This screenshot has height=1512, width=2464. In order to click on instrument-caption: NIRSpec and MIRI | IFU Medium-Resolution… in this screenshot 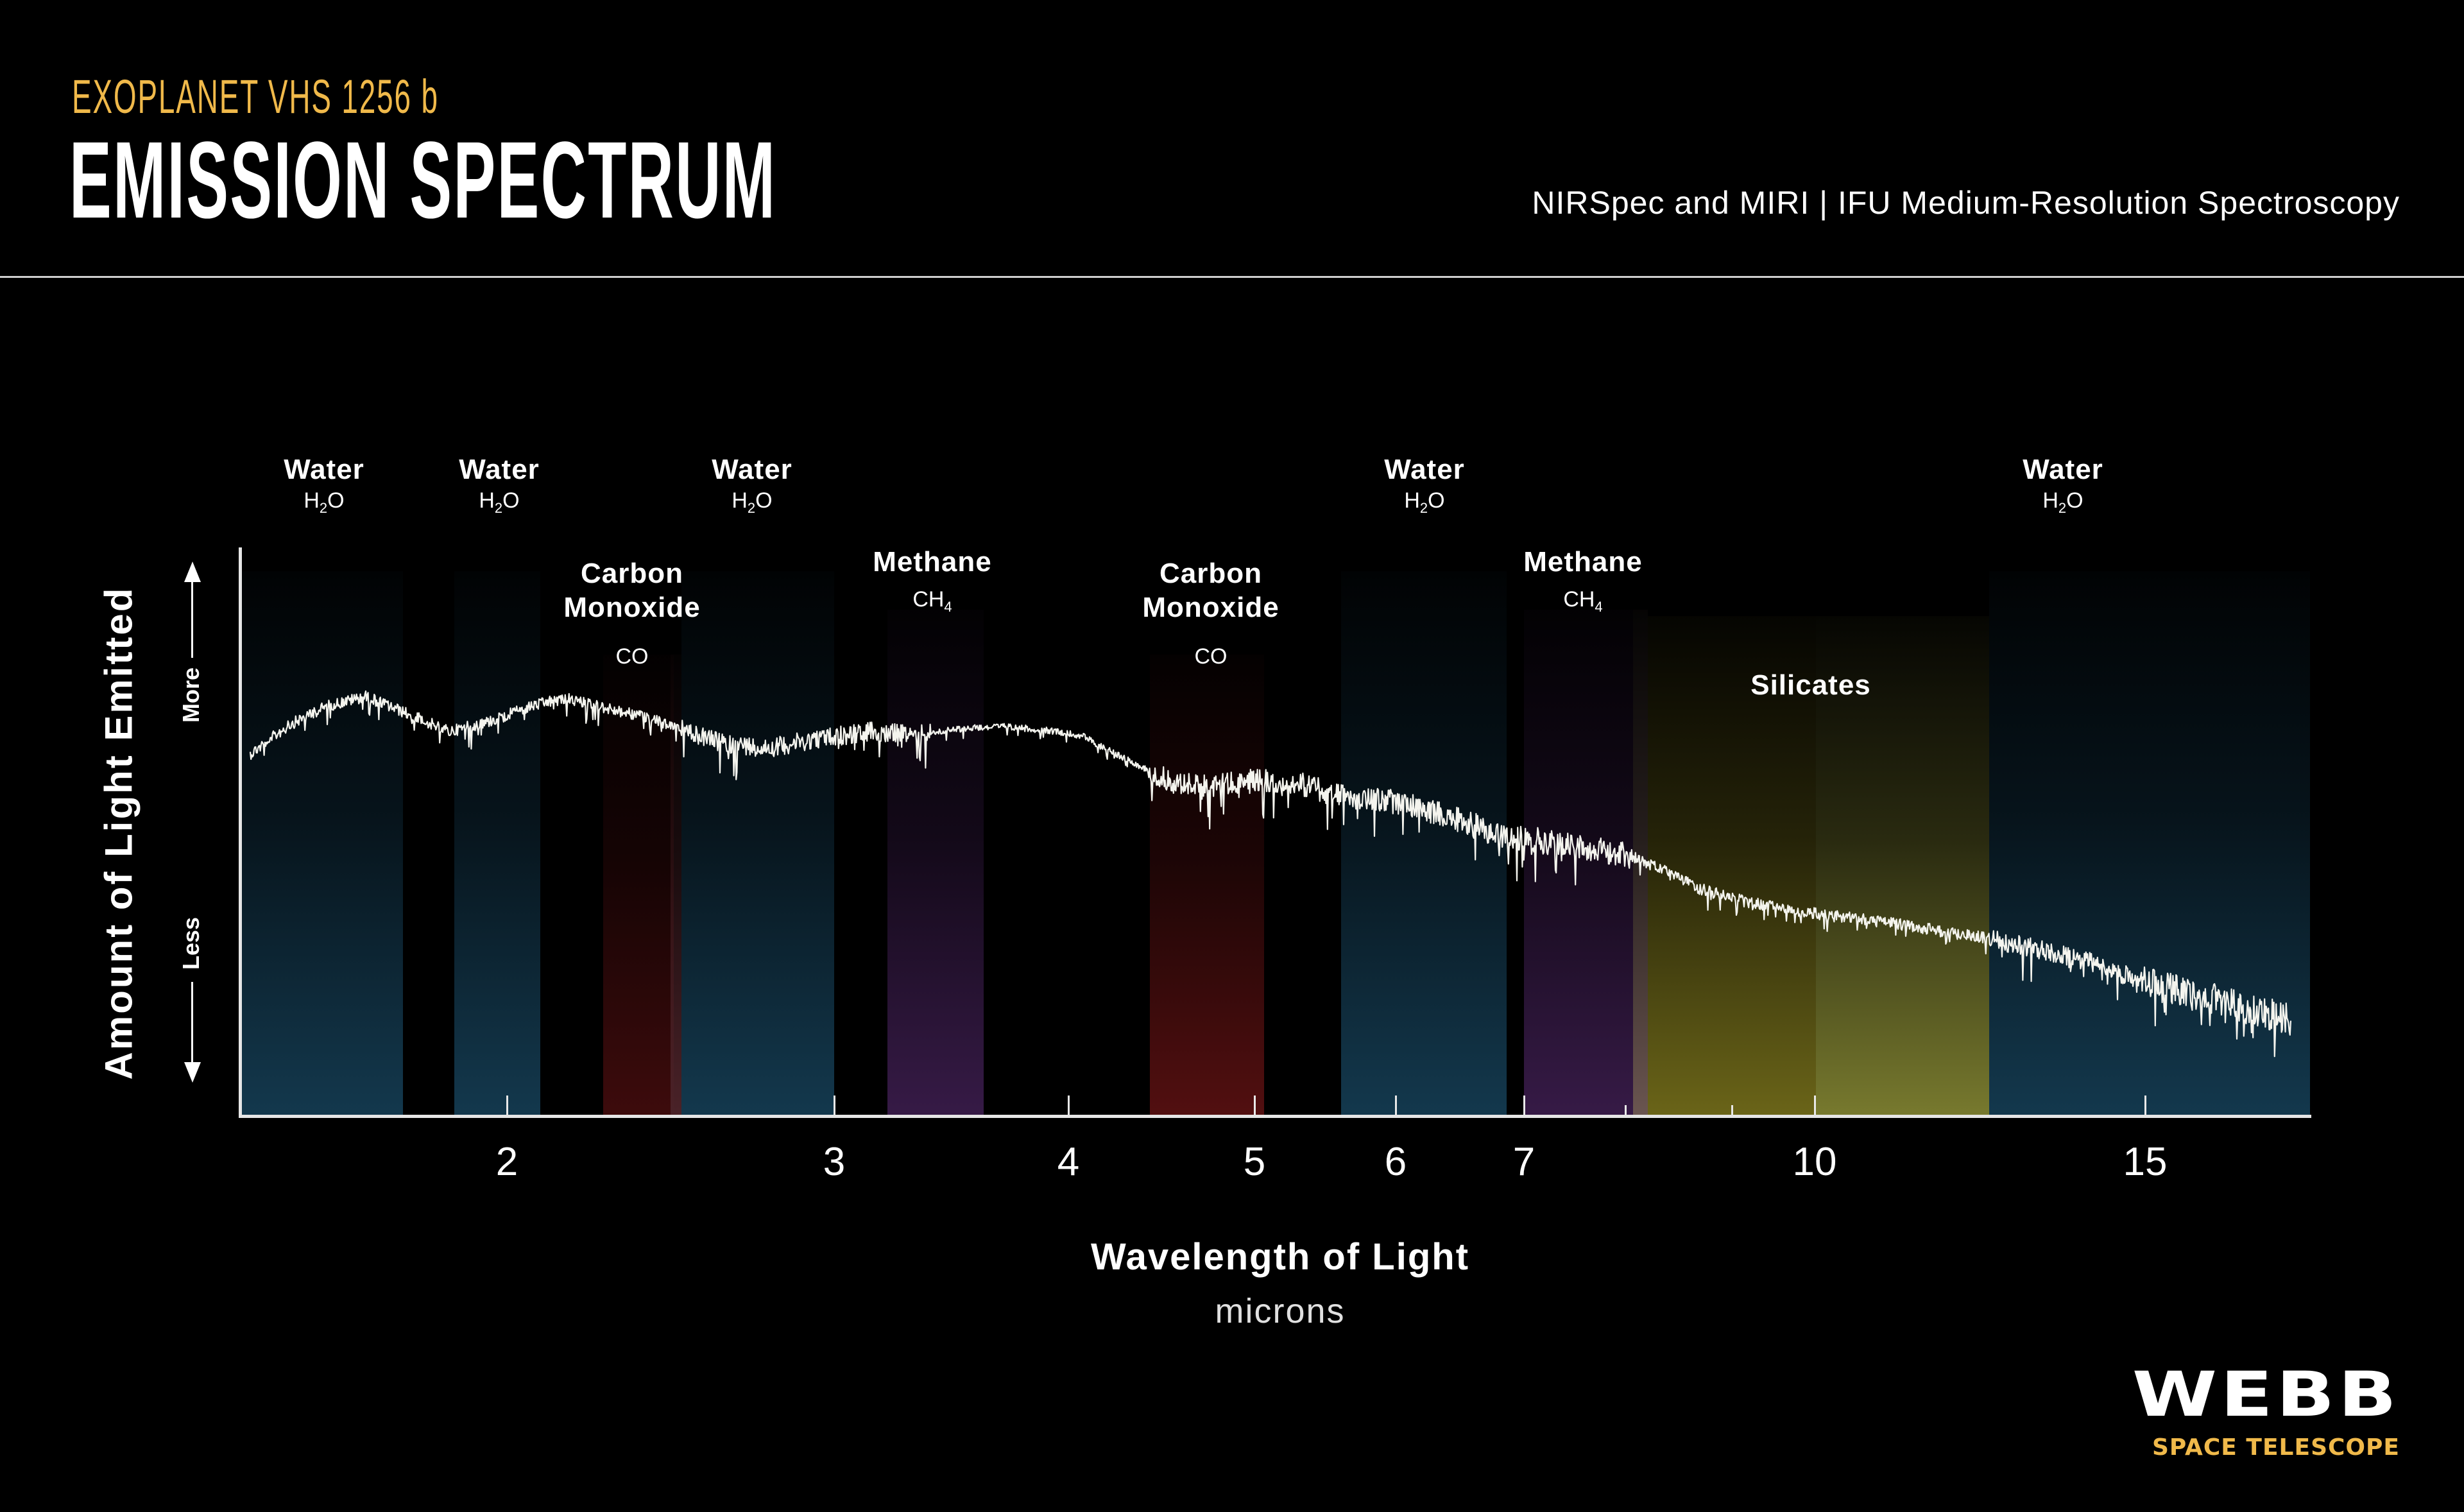, I will do `click(1966, 203)`.